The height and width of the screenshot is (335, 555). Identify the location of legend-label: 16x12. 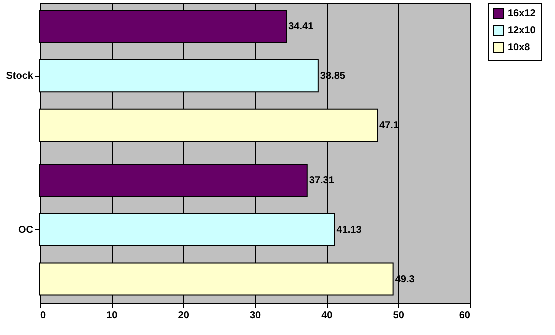
(522, 14).